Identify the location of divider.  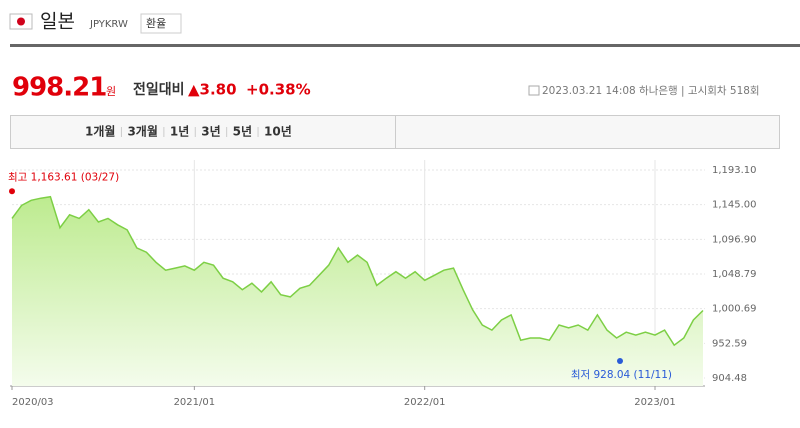
(405, 45).